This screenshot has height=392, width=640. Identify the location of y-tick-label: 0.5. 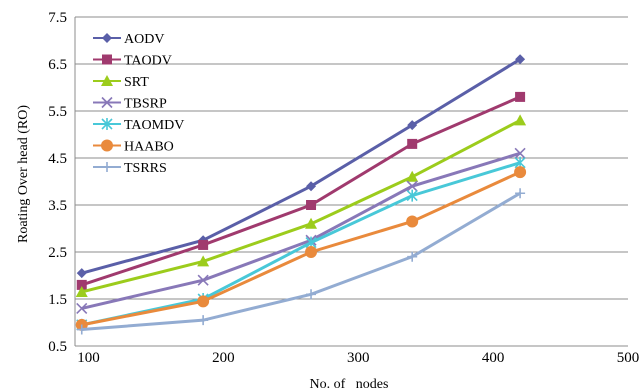
(57, 347).